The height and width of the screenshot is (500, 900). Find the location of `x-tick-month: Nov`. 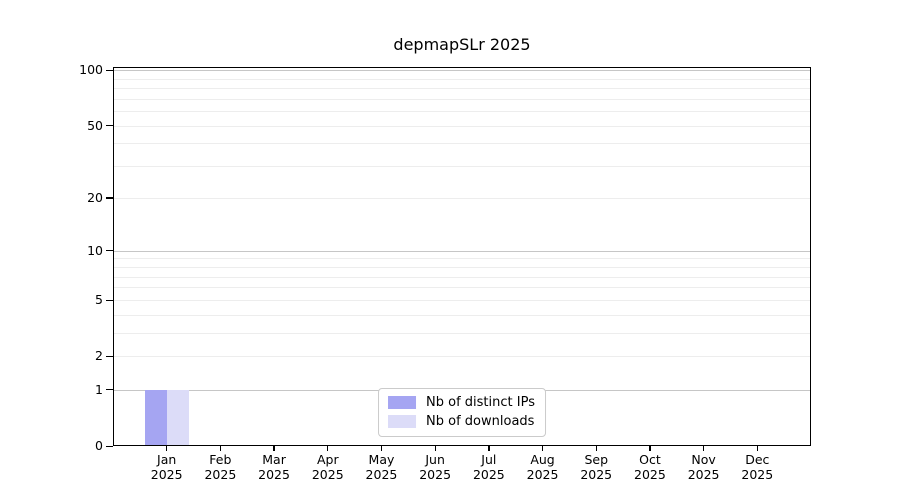

x-tick-month: Nov is located at coordinates (703, 459).